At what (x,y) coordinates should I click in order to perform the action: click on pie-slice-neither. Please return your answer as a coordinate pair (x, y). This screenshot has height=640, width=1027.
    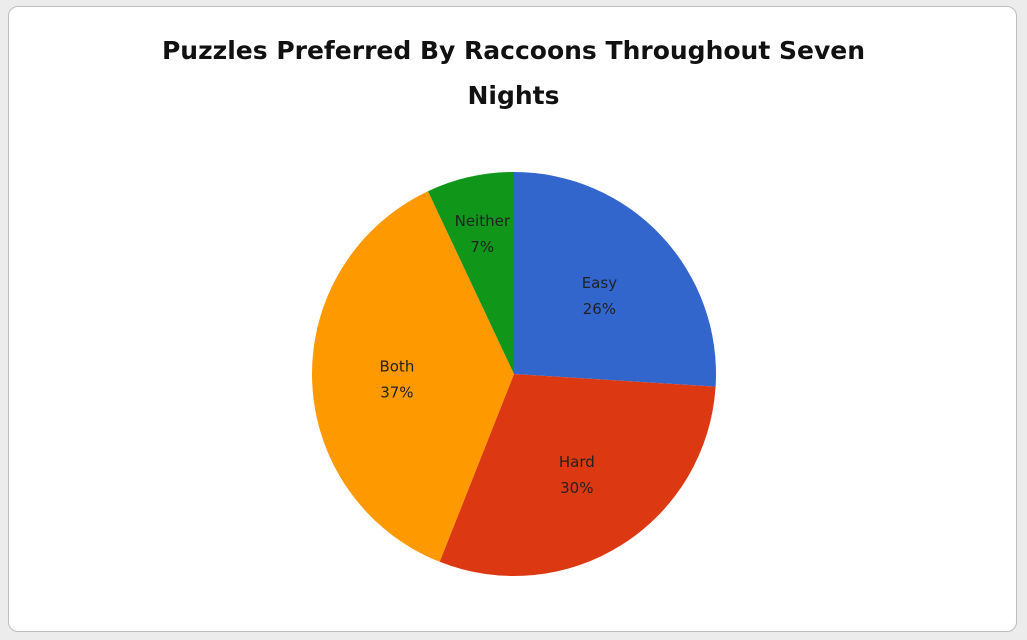
    Looking at the image, I should click on (470, 273).